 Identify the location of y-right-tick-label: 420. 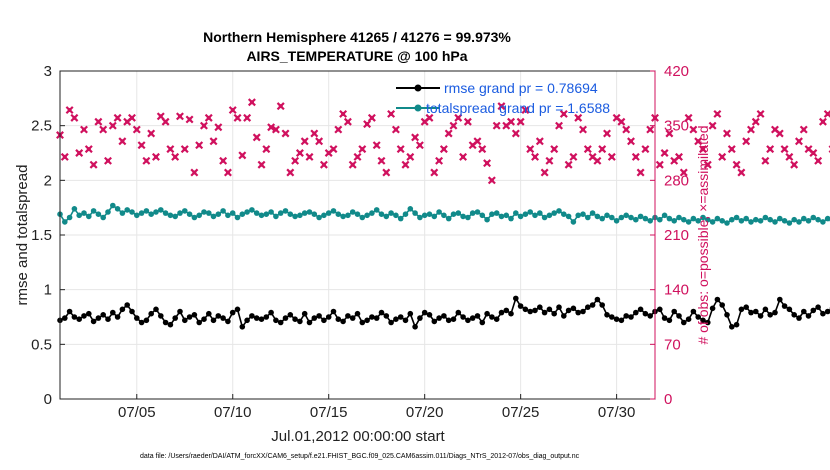
(676, 71).